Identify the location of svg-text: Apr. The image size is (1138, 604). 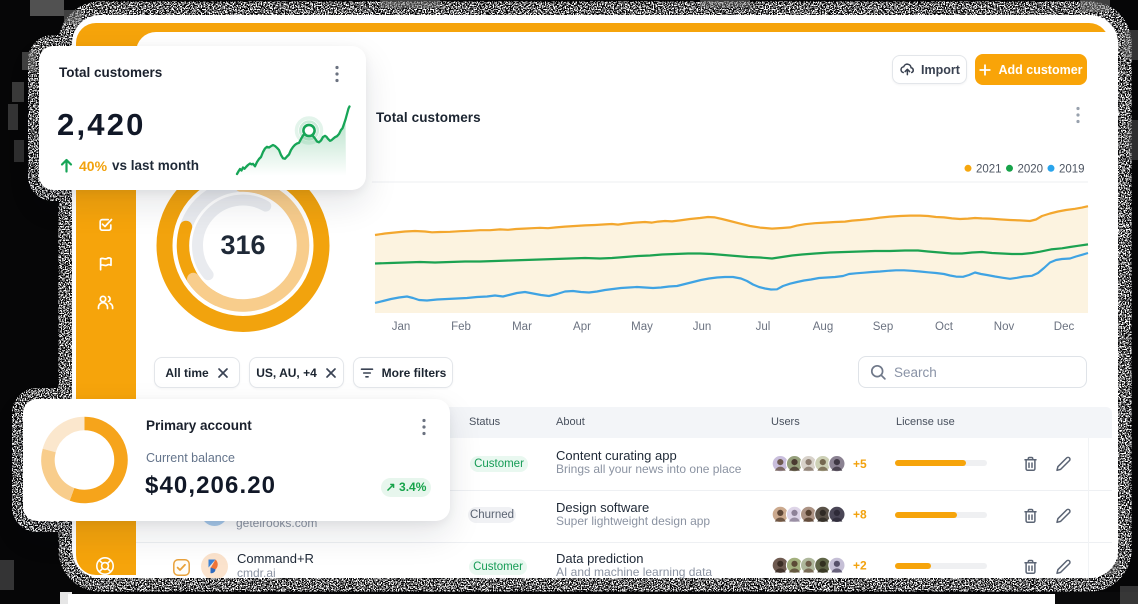
(582, 327).